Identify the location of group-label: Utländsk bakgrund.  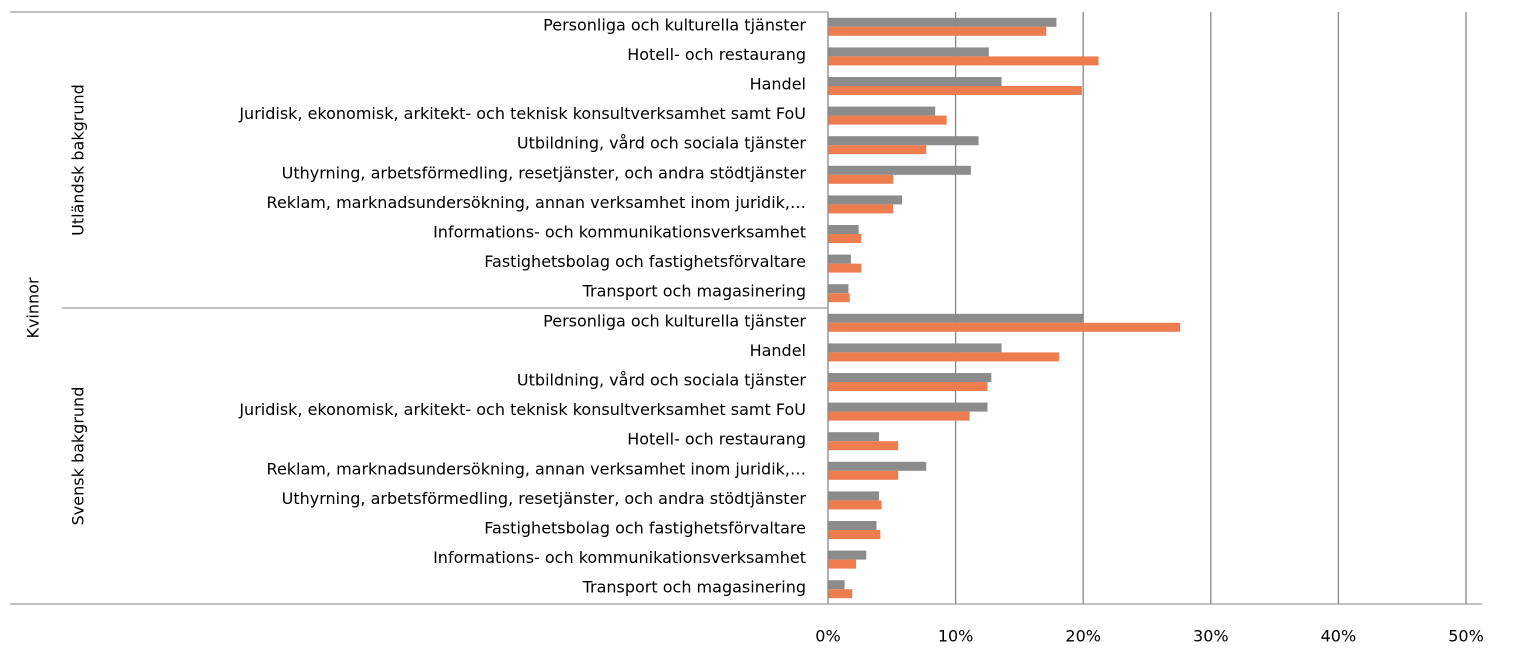
(78, 160).